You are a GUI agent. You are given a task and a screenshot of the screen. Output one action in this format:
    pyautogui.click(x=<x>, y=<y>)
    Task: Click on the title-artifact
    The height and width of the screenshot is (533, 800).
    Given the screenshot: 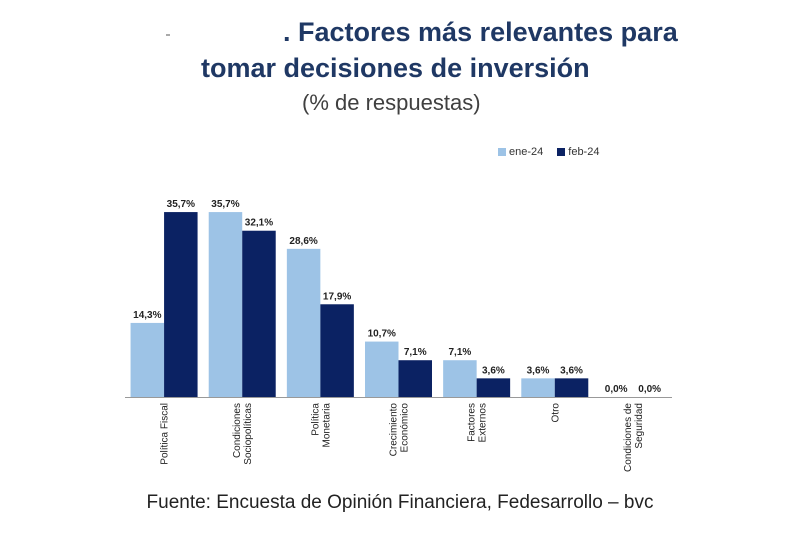 What is the action you would take?
    pyautogui.click(x=168, y=35)
    